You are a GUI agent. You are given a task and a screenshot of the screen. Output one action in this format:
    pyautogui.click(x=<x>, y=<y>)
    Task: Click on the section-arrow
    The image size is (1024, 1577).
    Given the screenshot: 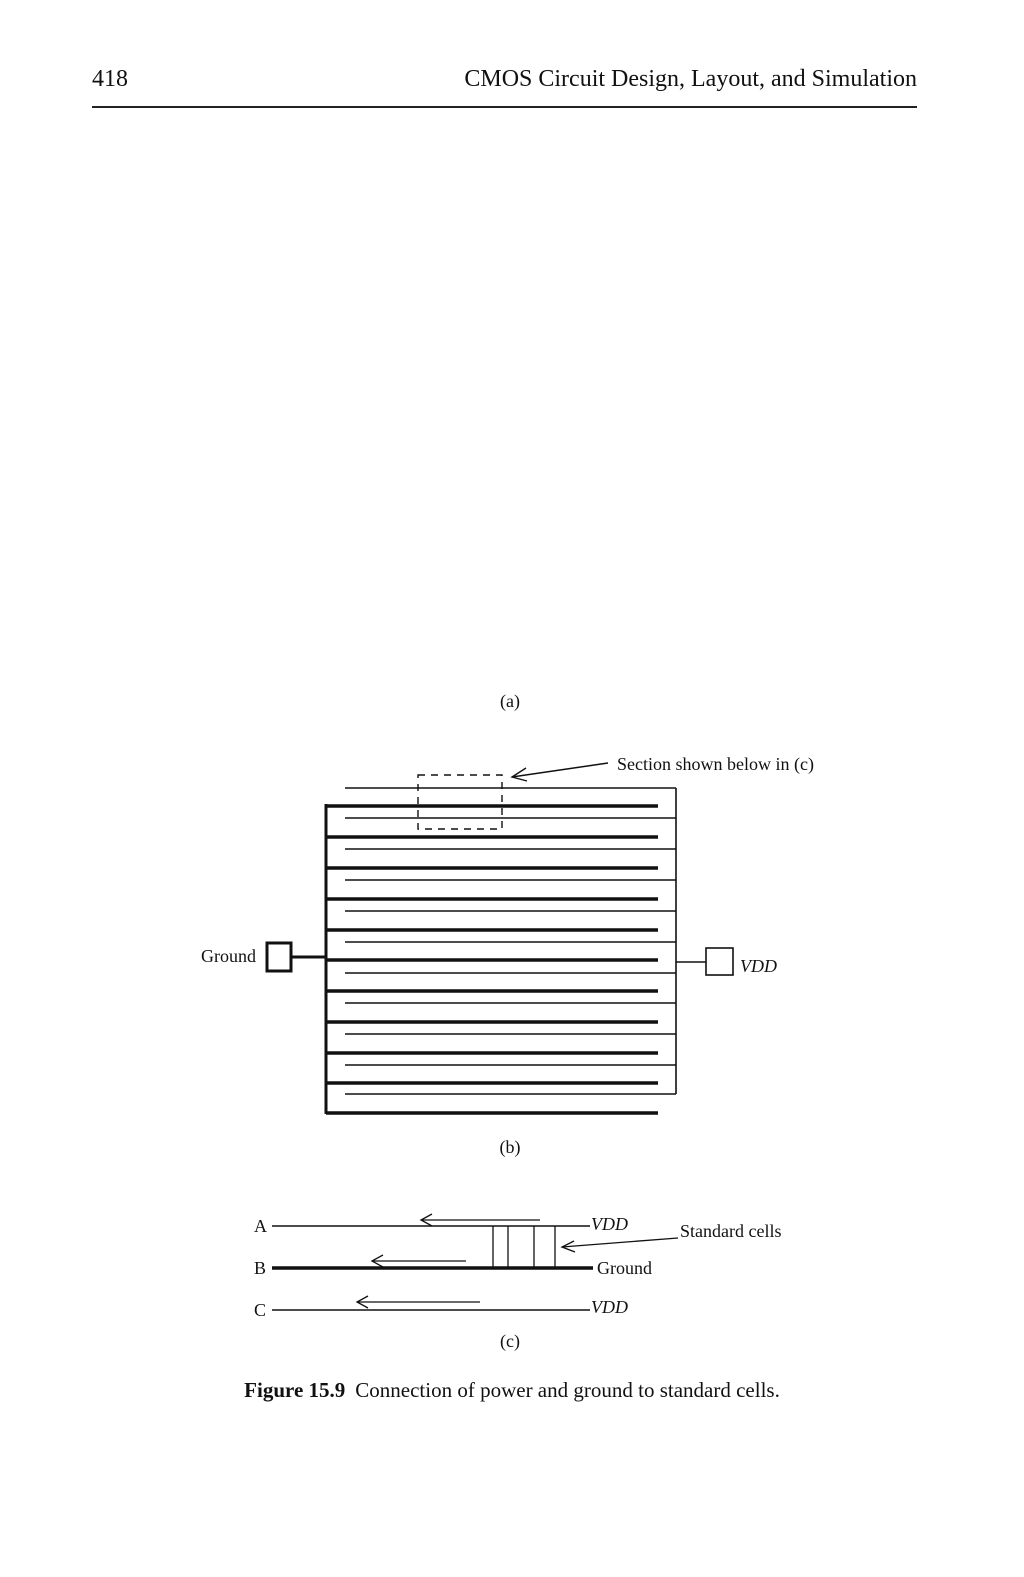 What is the action you would take?
    pyautogui.click(x=560, y=770)
    